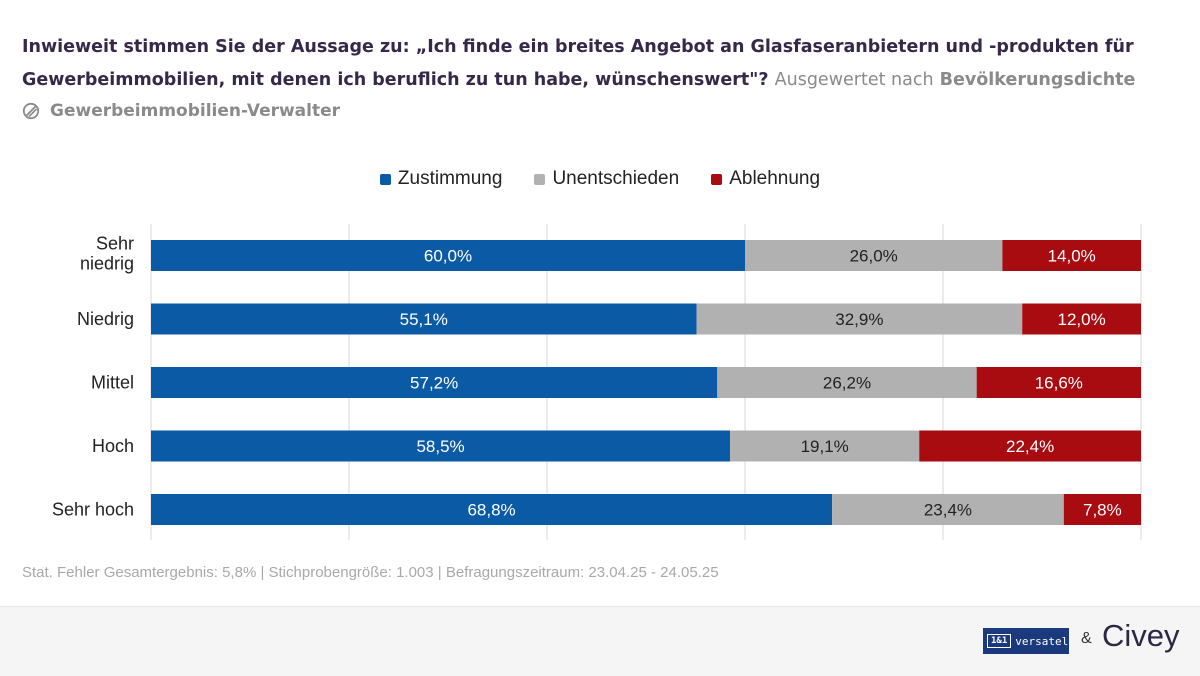 The image size is (1200, 676). I want to click on data-label-ablehnung: 16,6%, so click(1059, 383).